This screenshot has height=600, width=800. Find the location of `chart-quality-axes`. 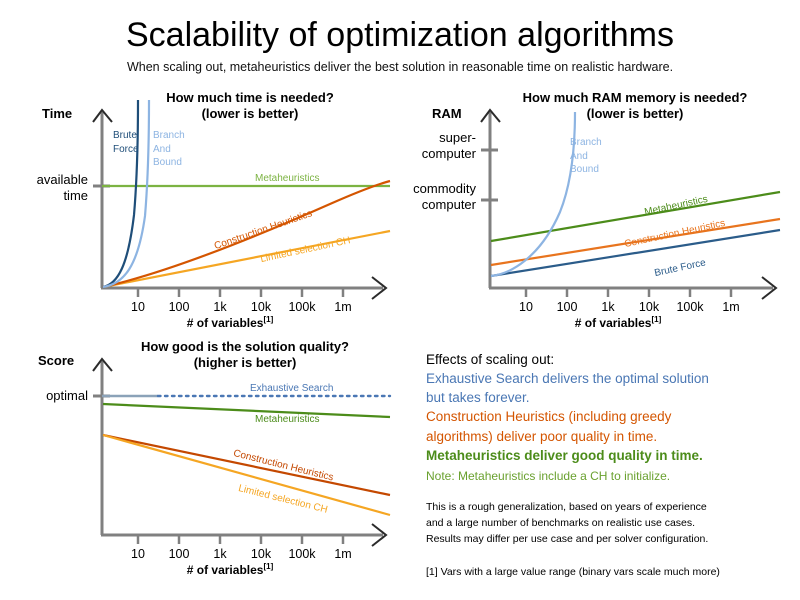

chart-quality-axes is located at coordinates (240, 452).